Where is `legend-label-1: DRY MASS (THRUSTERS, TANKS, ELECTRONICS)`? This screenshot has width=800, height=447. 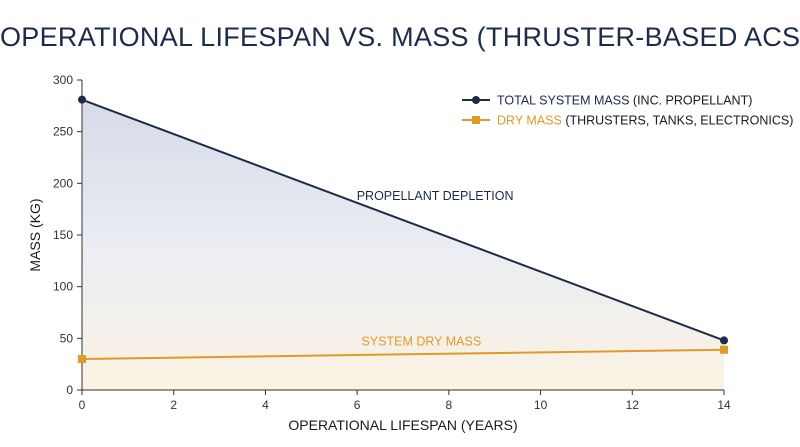
legend-label-1: DRY MASS (THRUSTERS, TANKS, ELECTRONICS) is located at coordinates (645, 121).